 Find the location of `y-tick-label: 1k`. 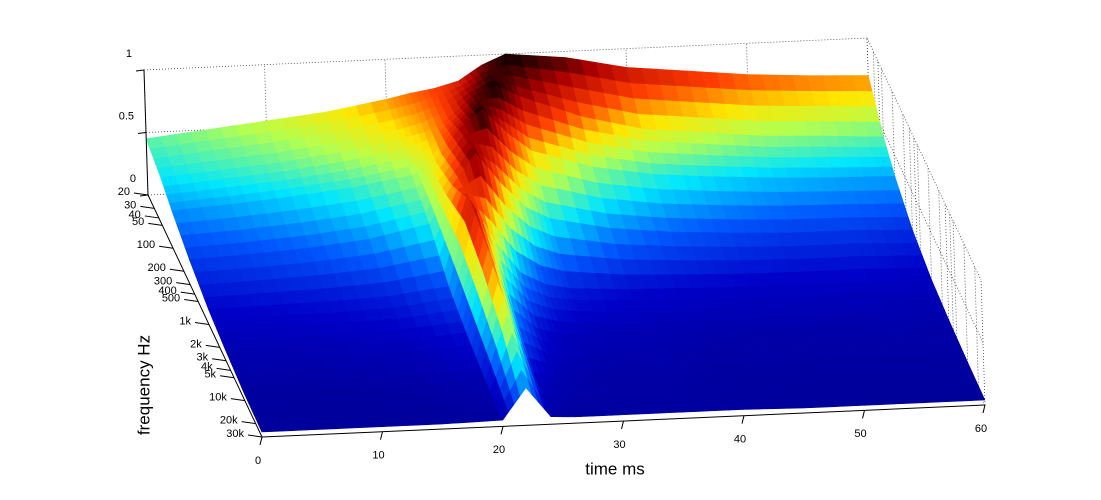

y-tick-label: 1k is located at coordinates (185, 321).